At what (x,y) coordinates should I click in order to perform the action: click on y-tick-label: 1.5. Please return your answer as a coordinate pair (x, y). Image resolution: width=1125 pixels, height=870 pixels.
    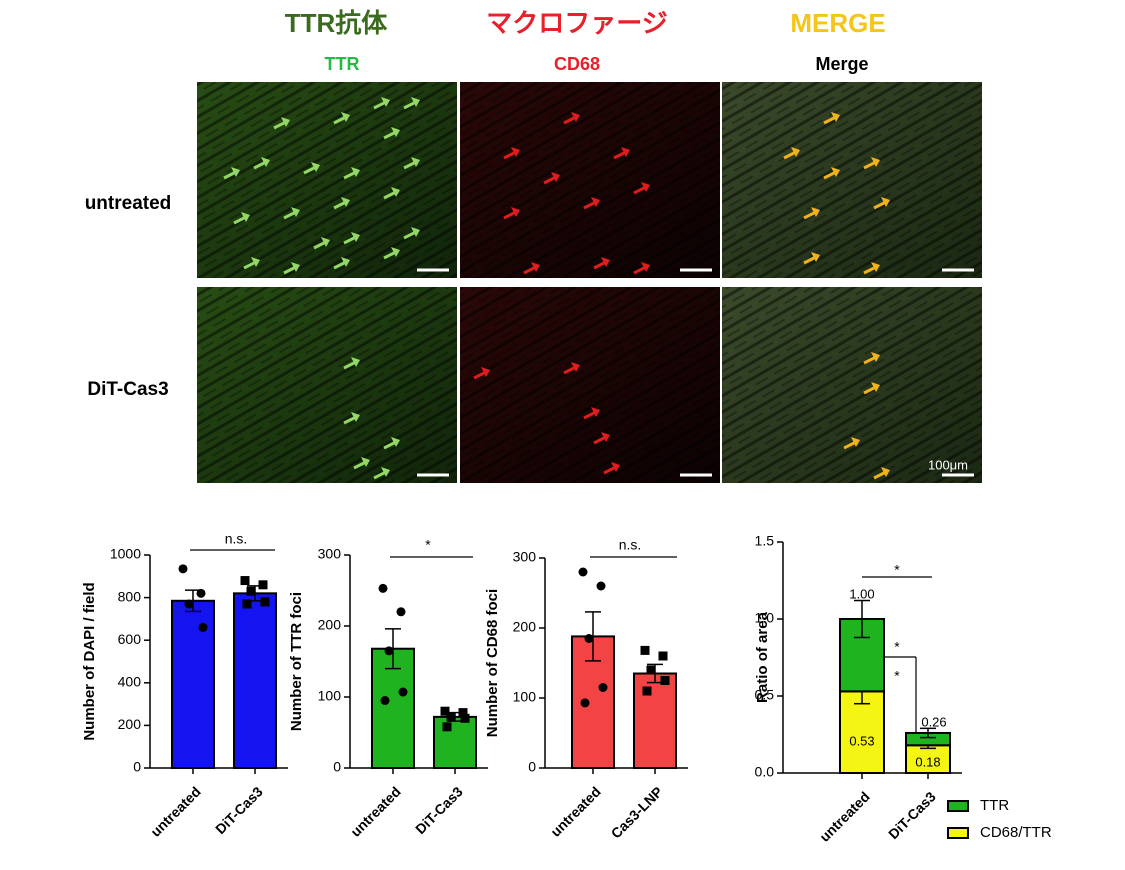
    Looking at the image, I should click on (765, 541).